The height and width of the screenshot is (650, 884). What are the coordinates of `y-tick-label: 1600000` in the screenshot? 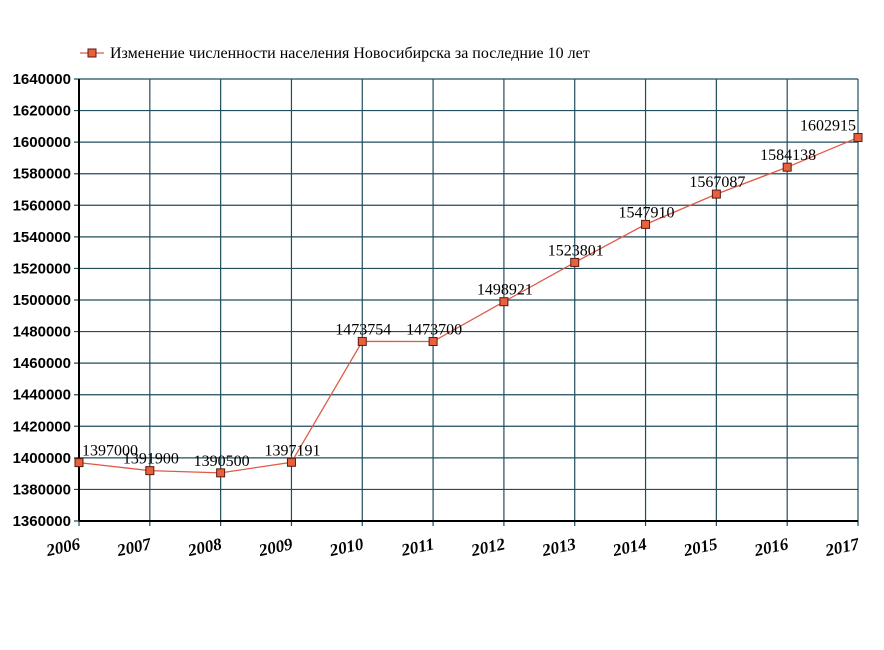 It's located at (42, 142).